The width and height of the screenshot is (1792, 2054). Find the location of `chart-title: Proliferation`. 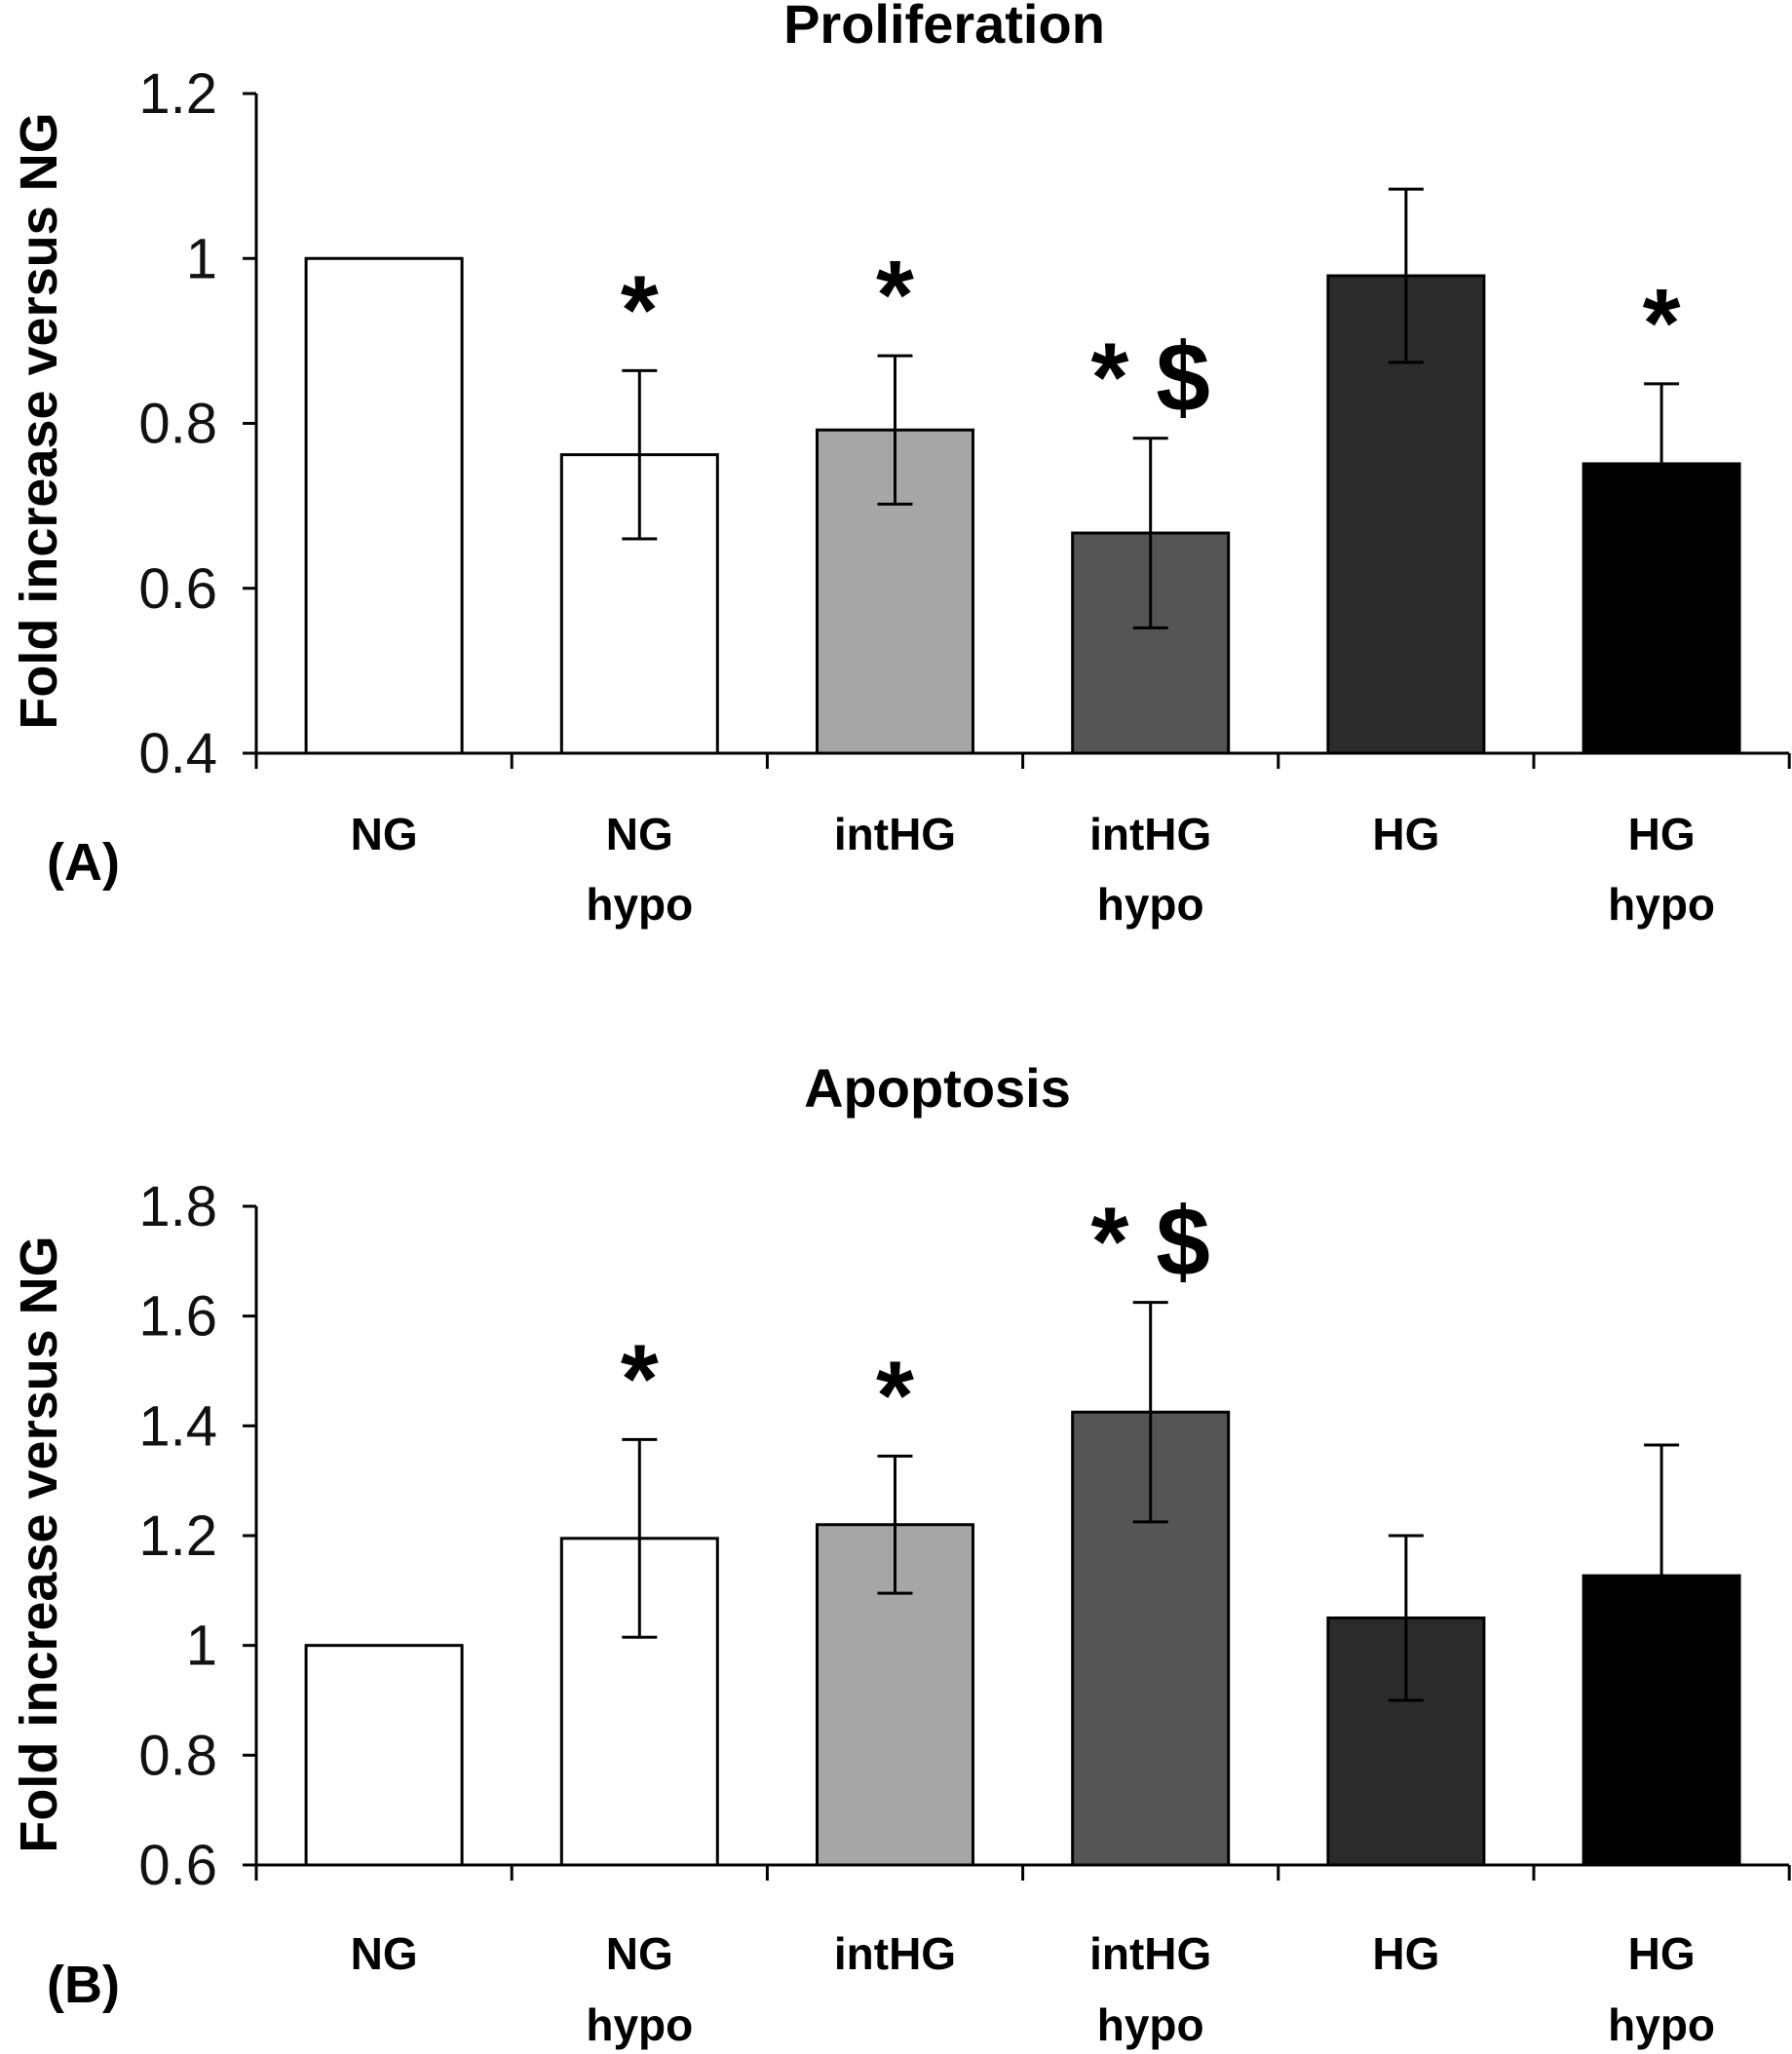

chart-title: Proliferation is located at coordinates (944, 27).